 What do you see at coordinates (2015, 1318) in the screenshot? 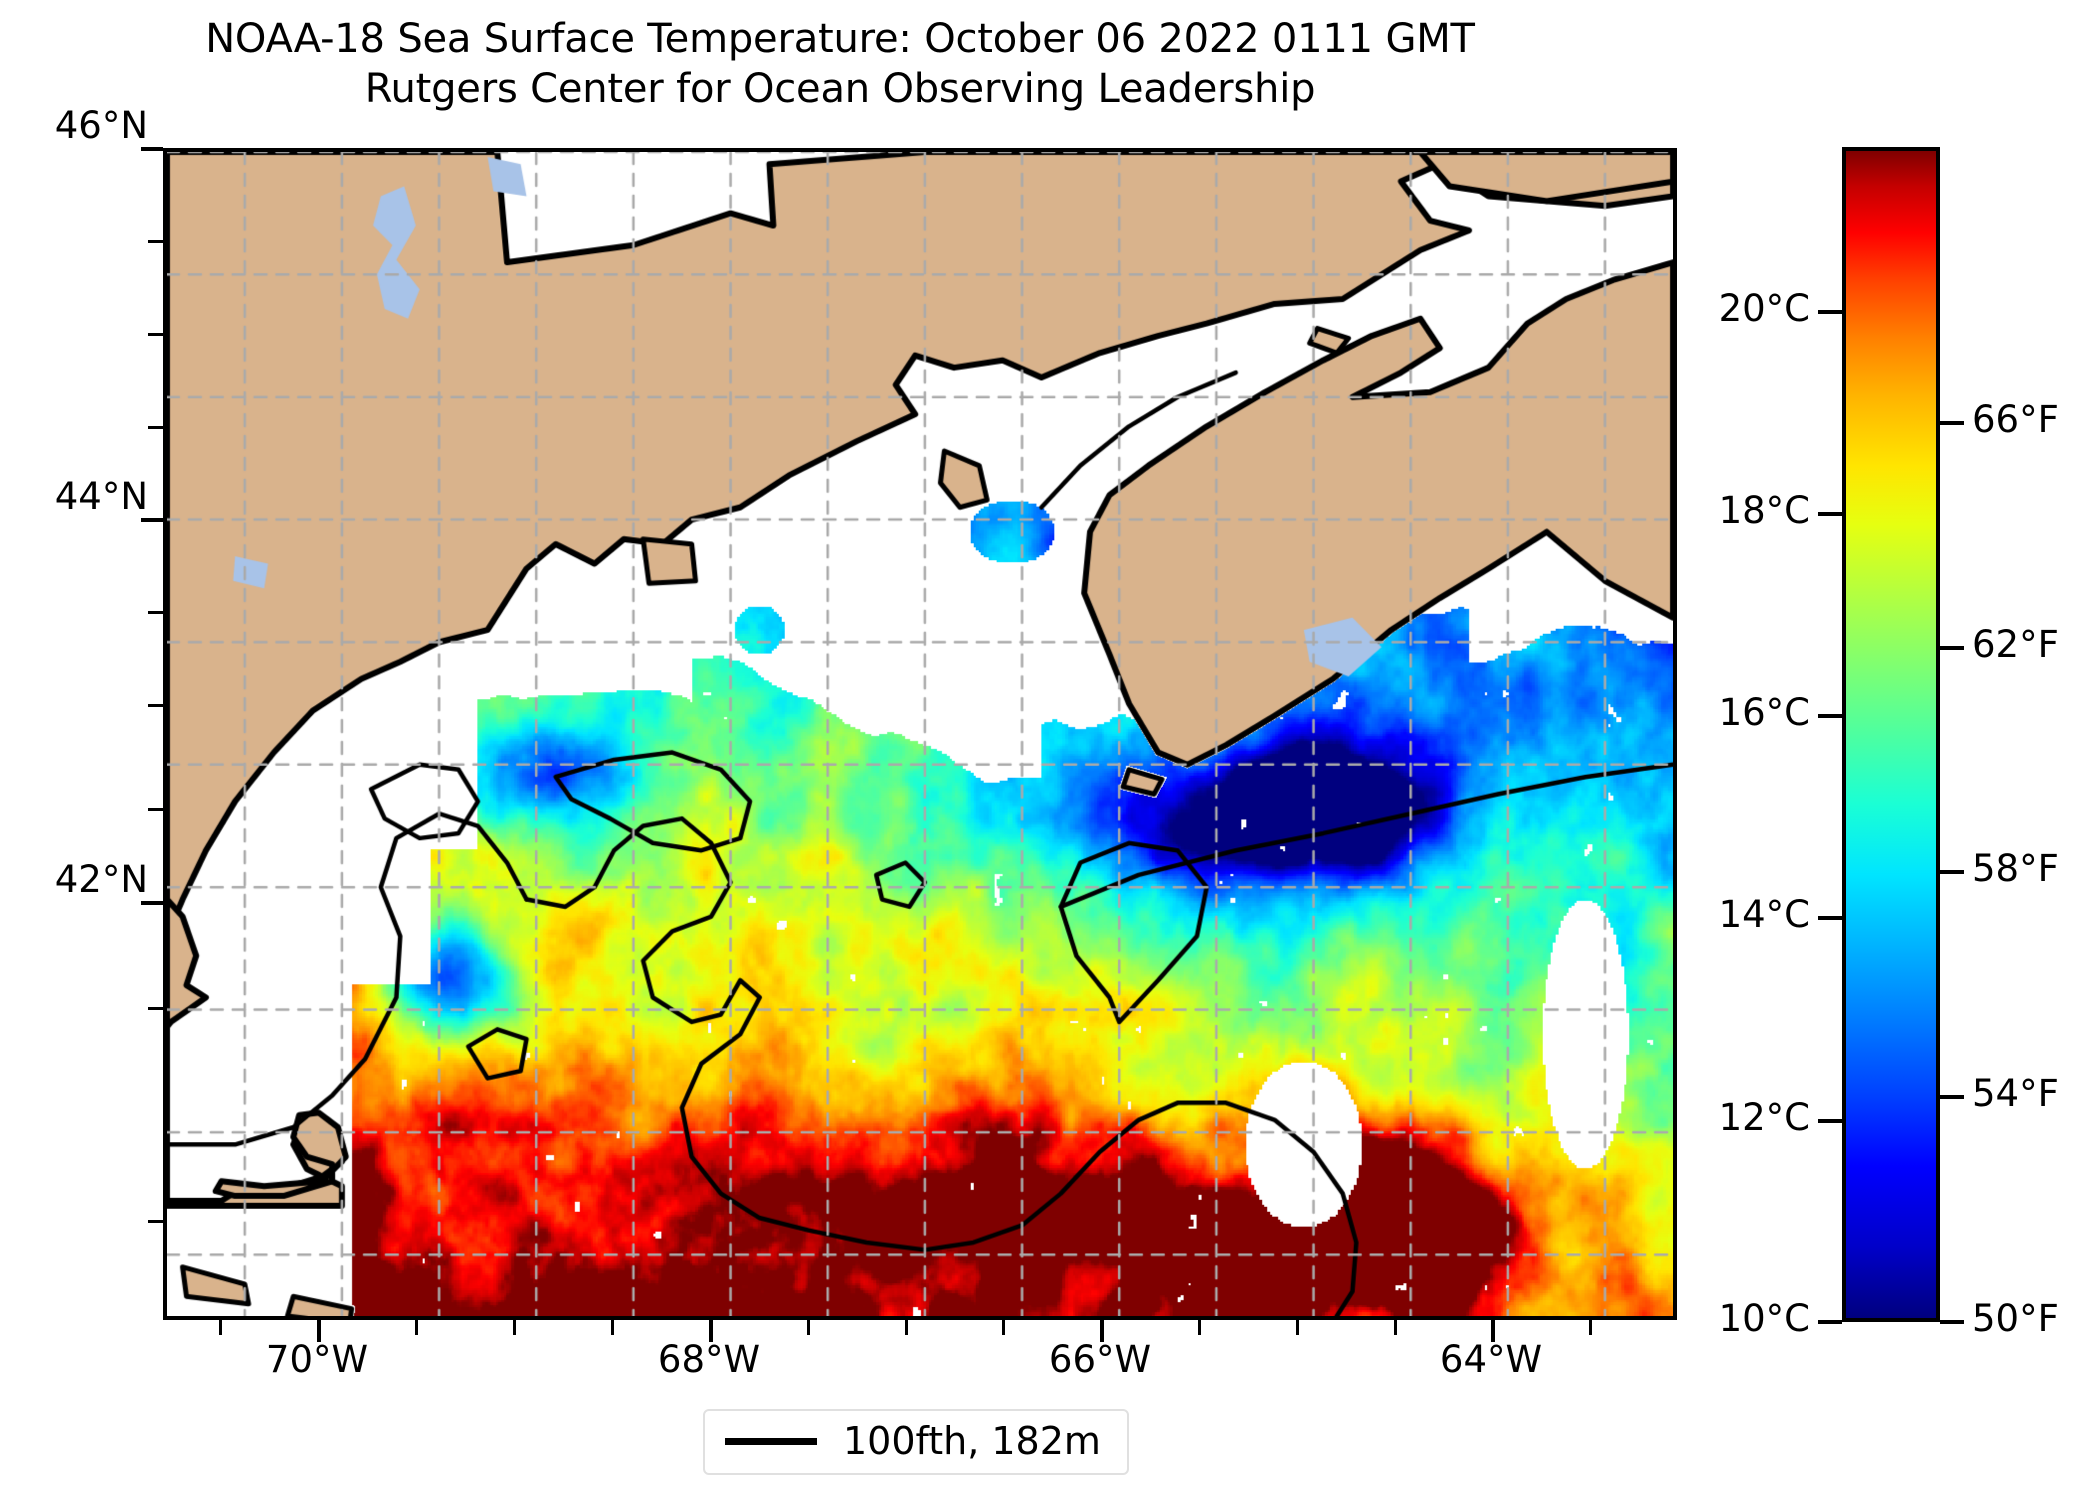
I see `cbar-label-50f: 50°F` at bounding box center [2015, 1318].